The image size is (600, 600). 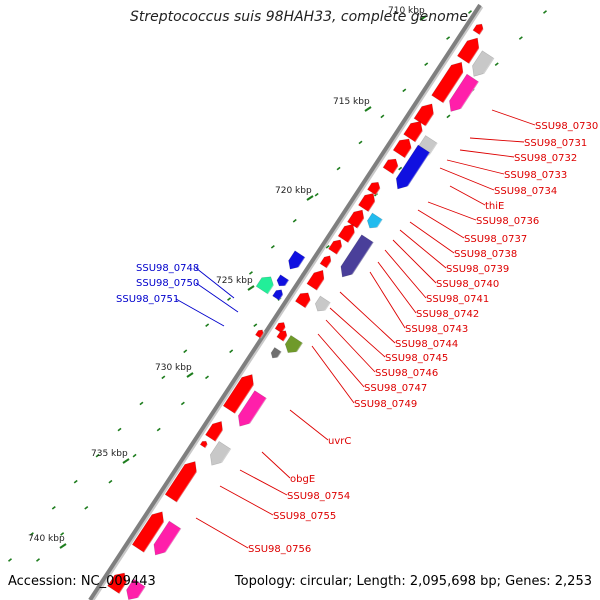 I want to click on kbp-label: 740 kbp, so click(x=46, y=539).